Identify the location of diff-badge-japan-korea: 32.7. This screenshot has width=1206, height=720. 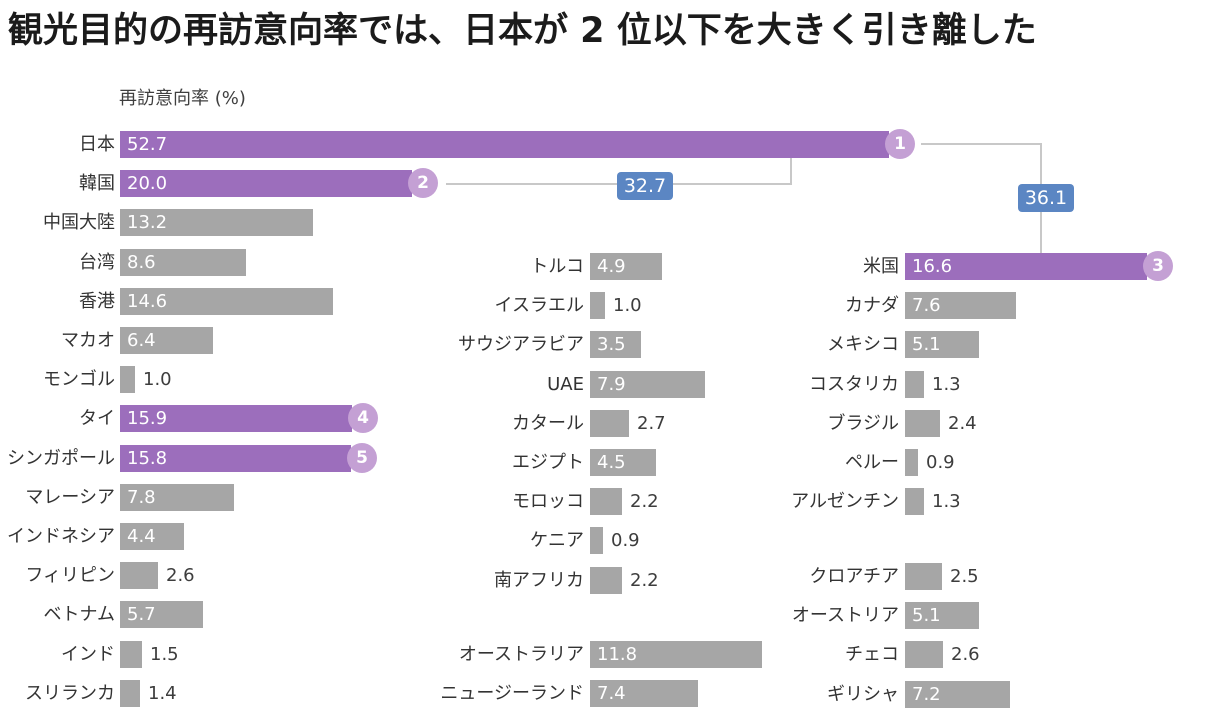
(645, 186).